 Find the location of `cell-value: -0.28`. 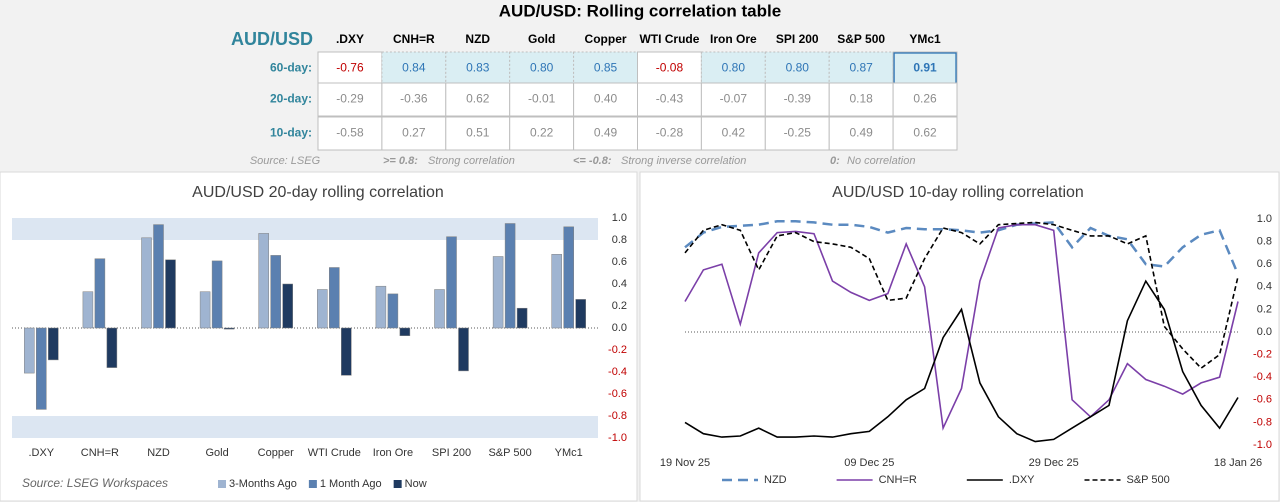

cell-value: -0.28 is located at coordinates (670, 133).